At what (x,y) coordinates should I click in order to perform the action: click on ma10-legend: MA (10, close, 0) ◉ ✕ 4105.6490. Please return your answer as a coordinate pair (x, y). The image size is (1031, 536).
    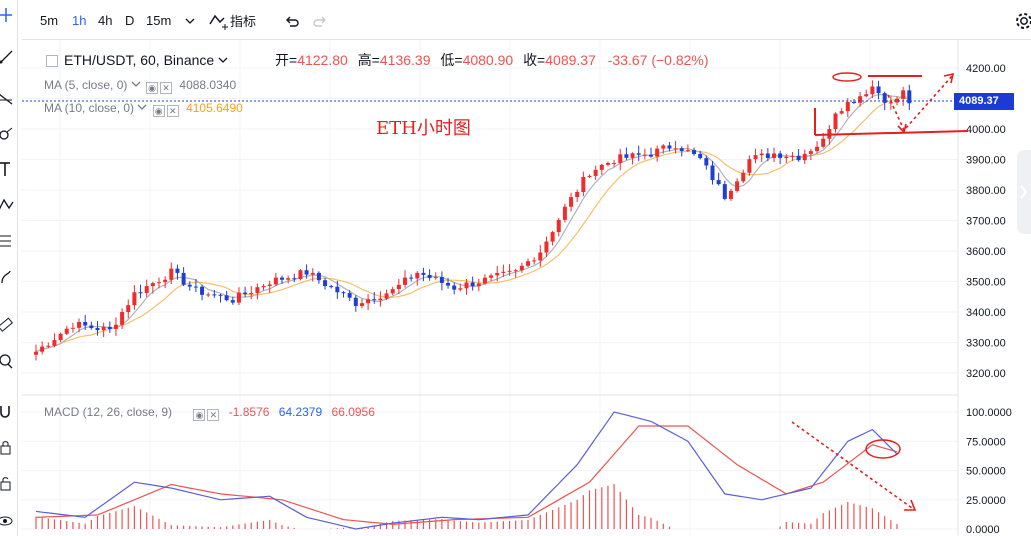
    Looking at the image, I should click on (143, 108).